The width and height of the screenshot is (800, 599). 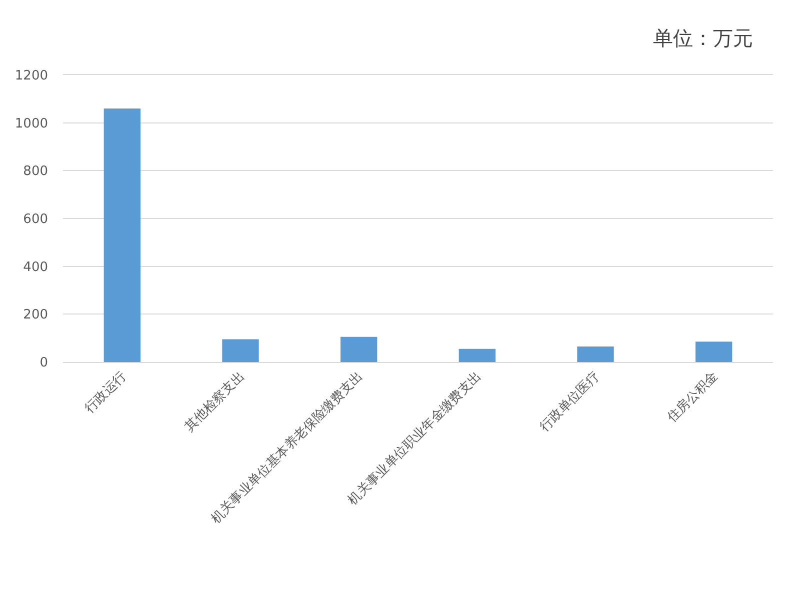 I want to click on y-tick-label: 600, so click(x=35, y=220).